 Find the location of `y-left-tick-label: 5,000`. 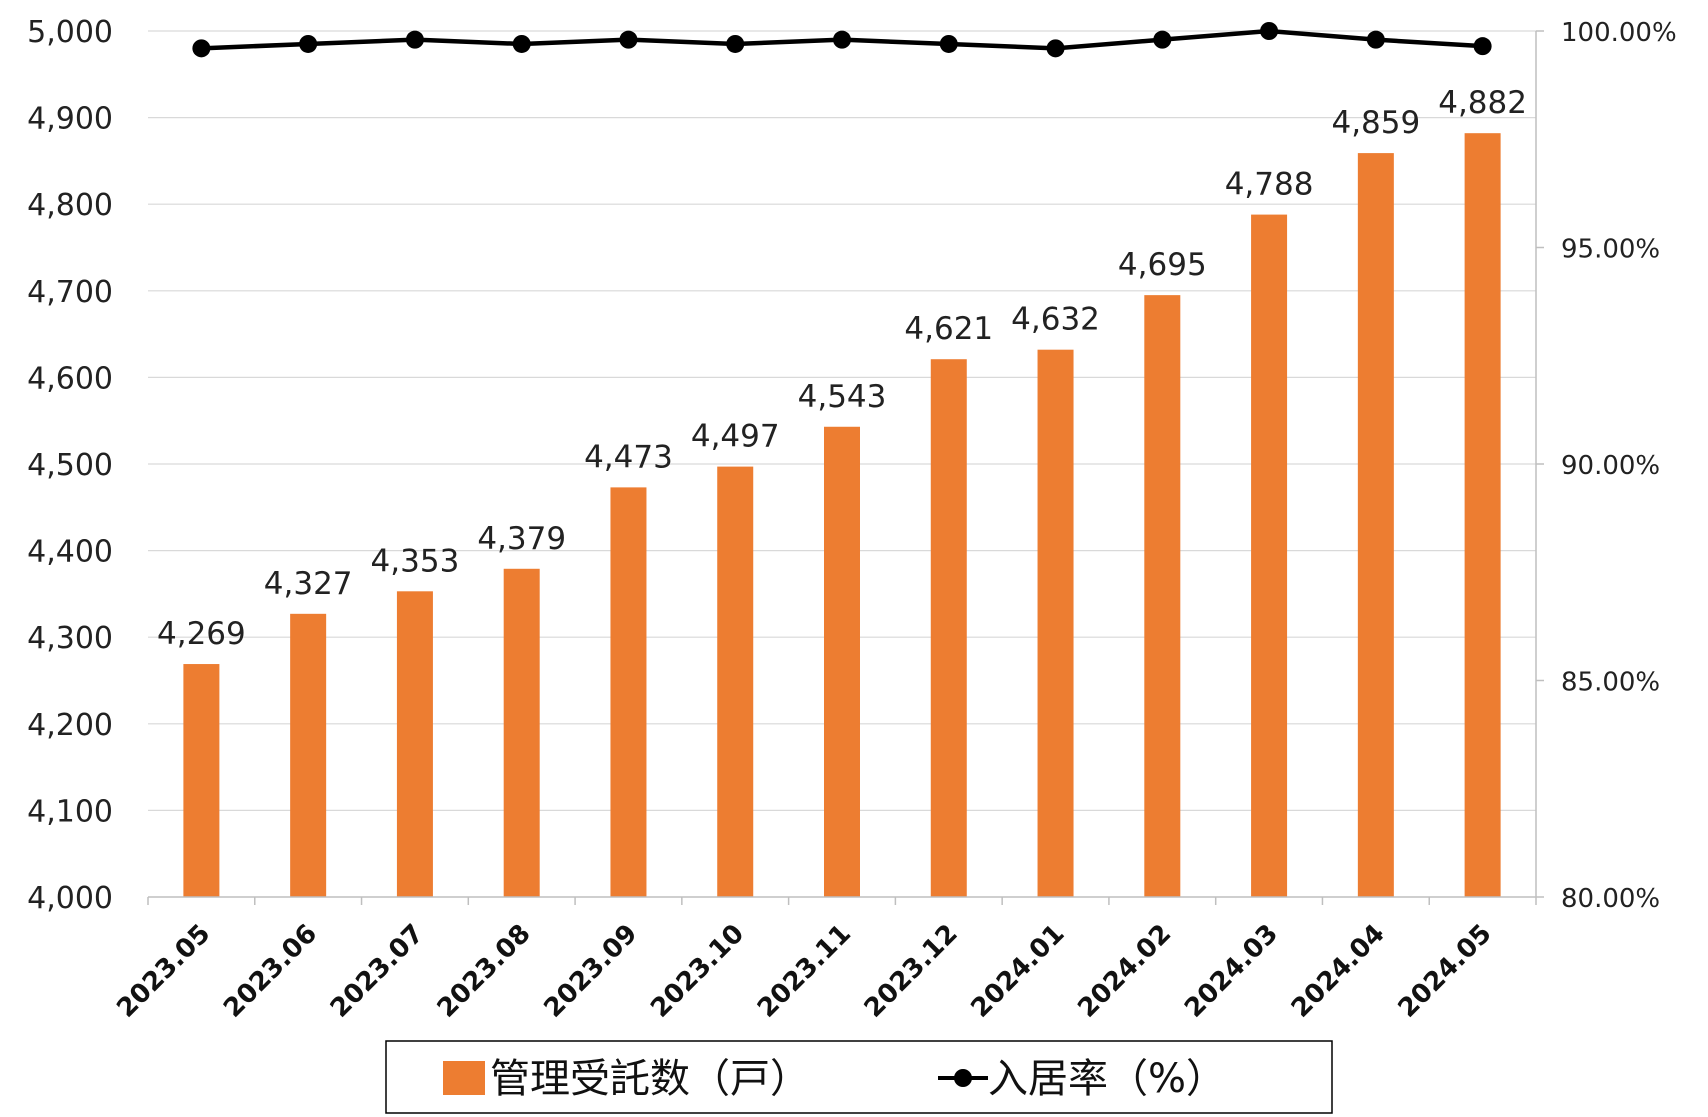

y-left-tick-label: 5,000 is located at coordinates (70, 32).